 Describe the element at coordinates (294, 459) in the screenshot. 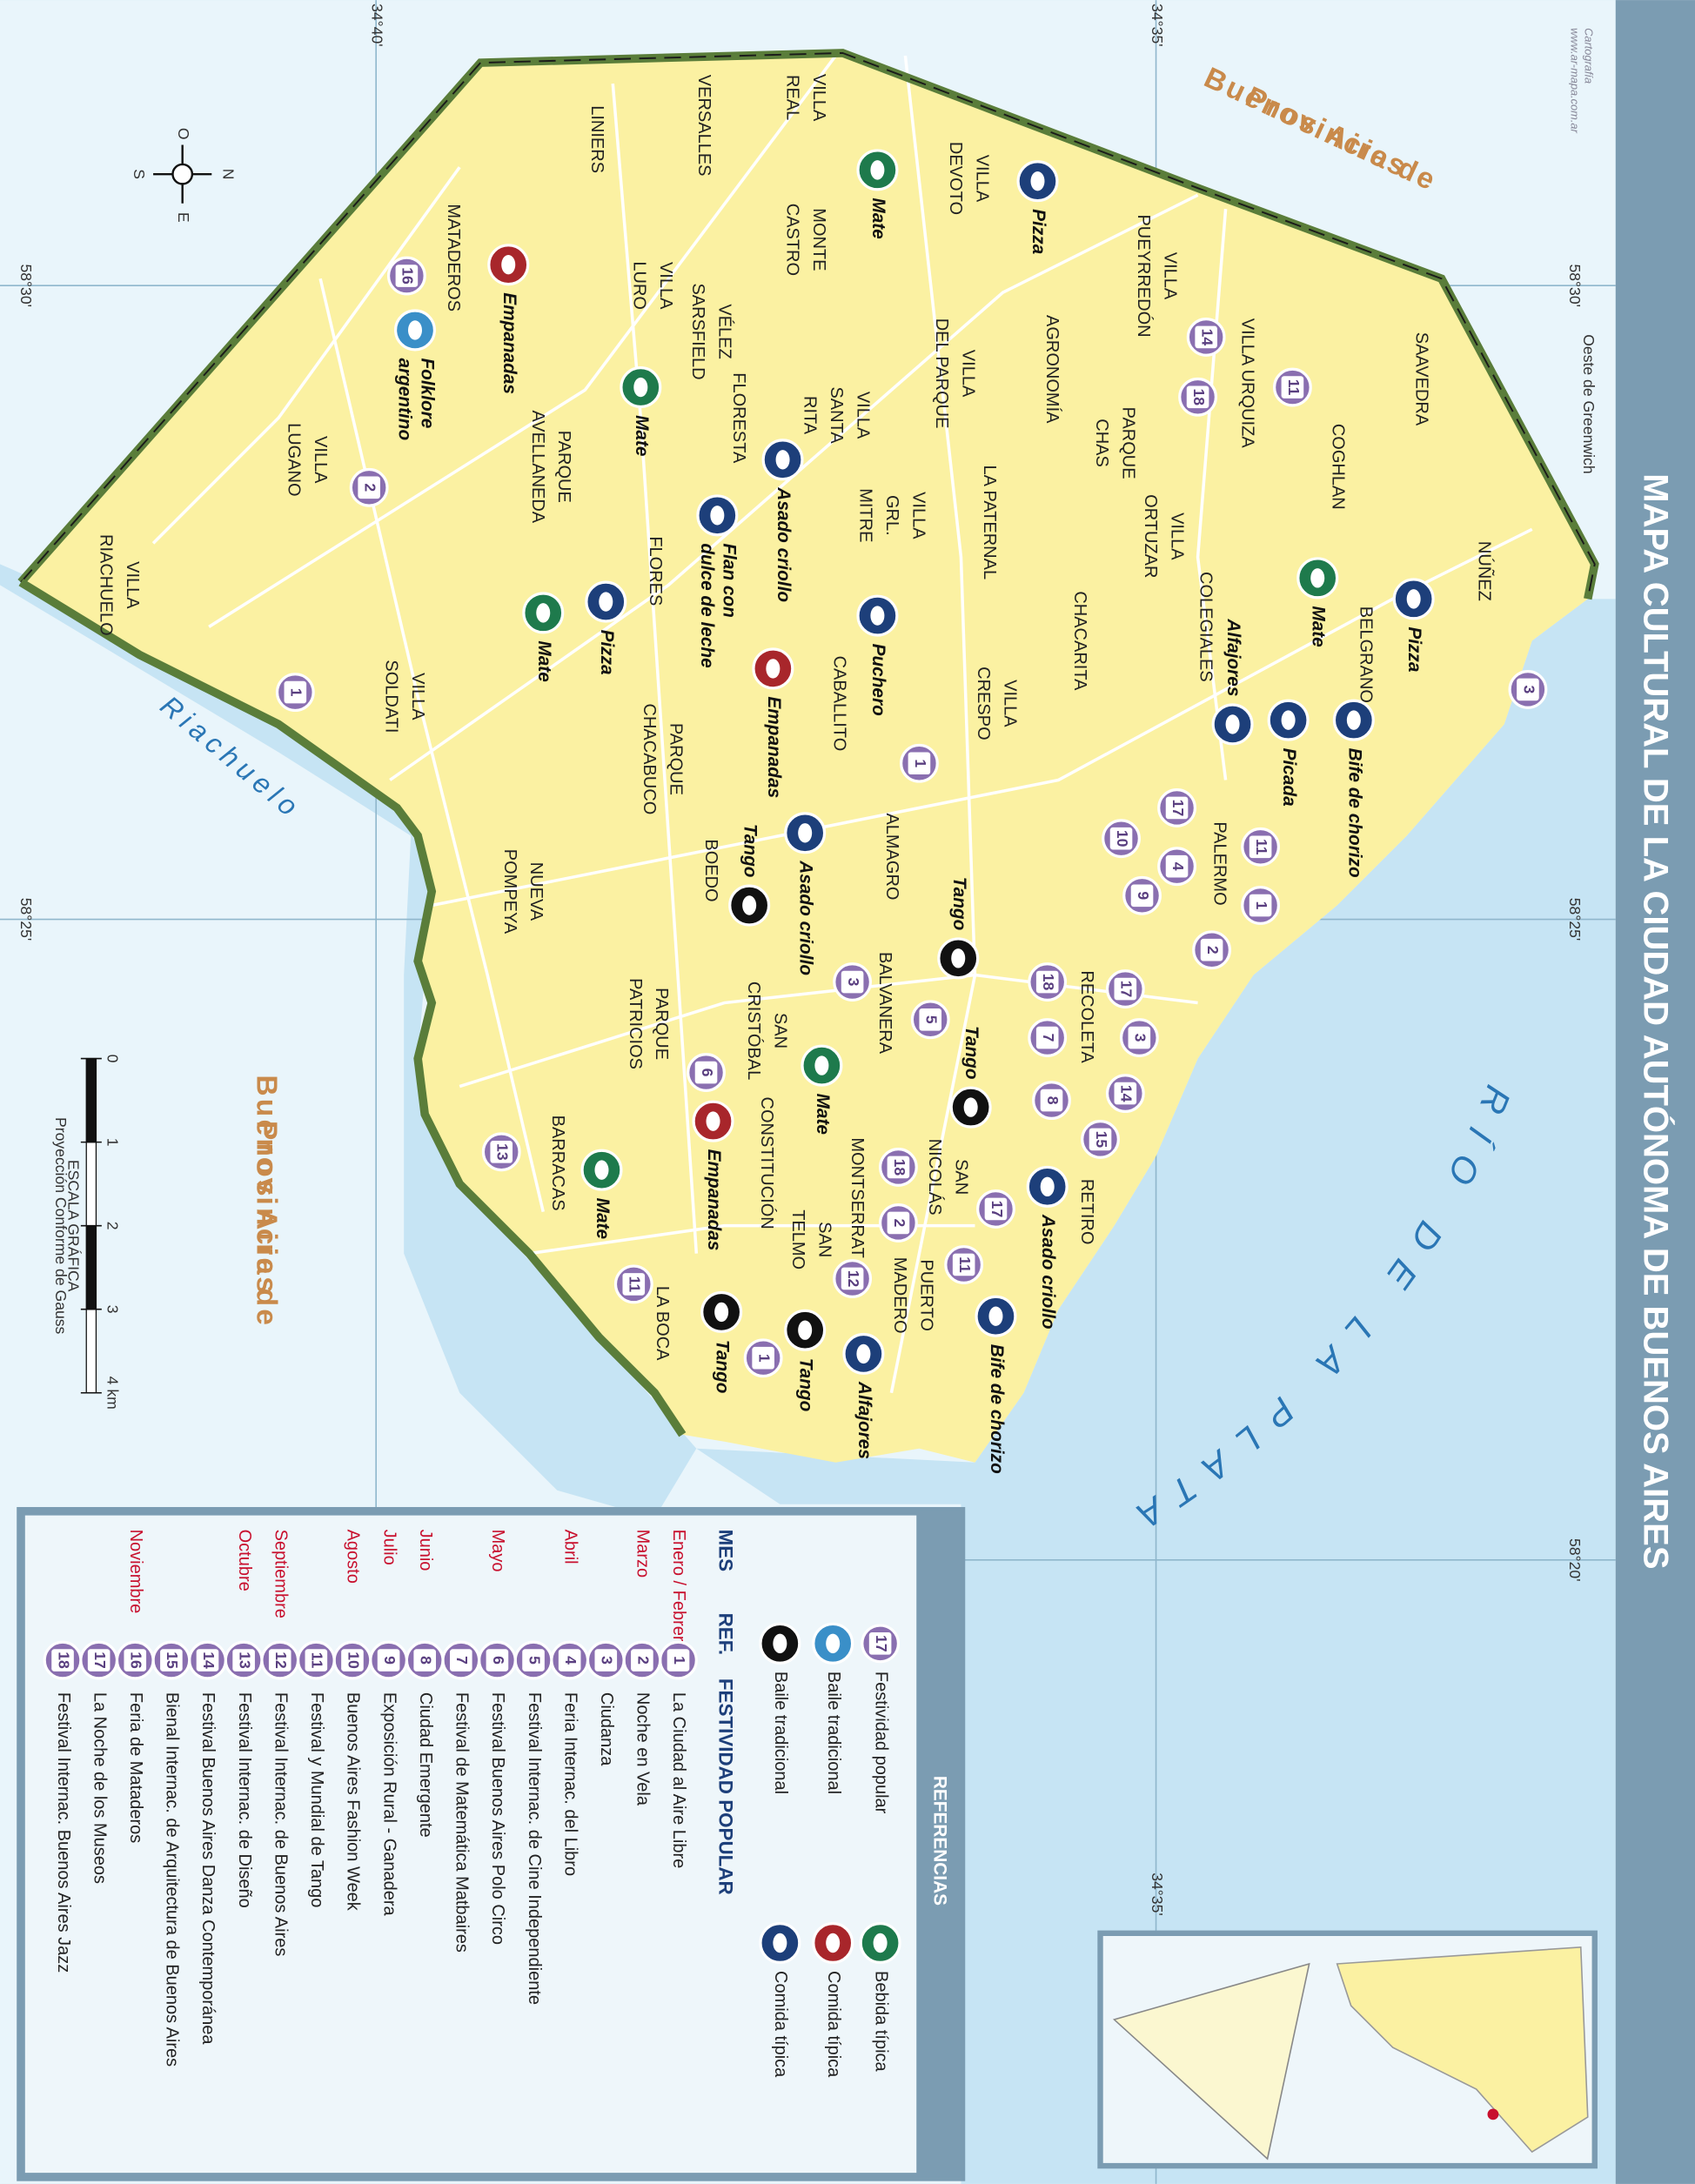

I see `neighborhood-label: LUGANO` at that location.